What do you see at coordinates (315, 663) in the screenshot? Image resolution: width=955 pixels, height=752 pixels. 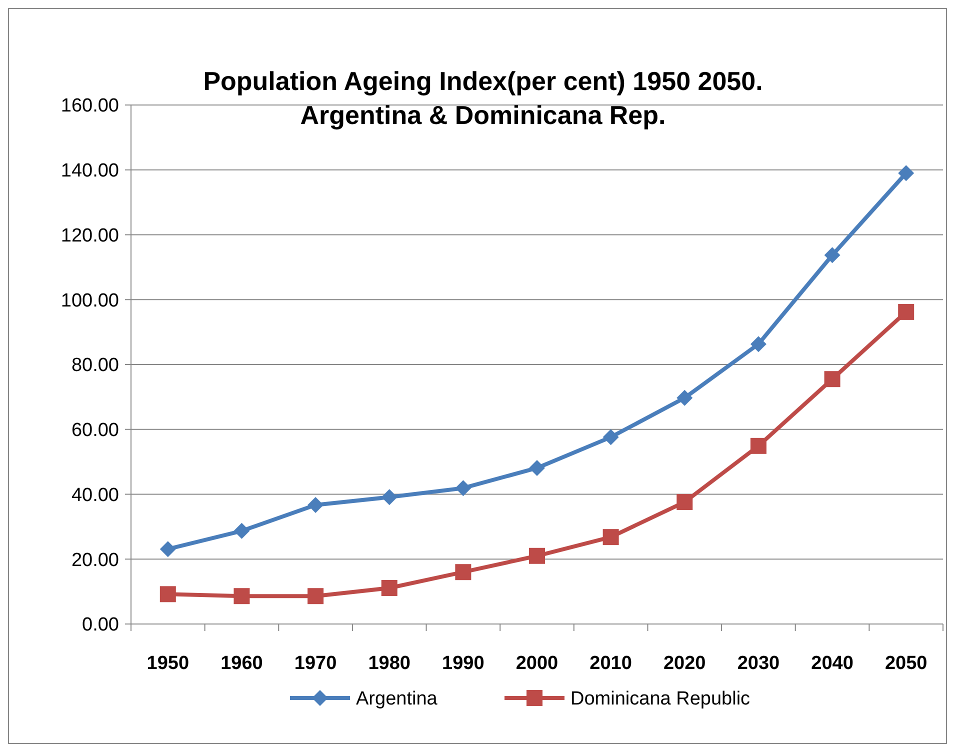 I see `x-tick-label: 1970` at bounding box center [315, 663].